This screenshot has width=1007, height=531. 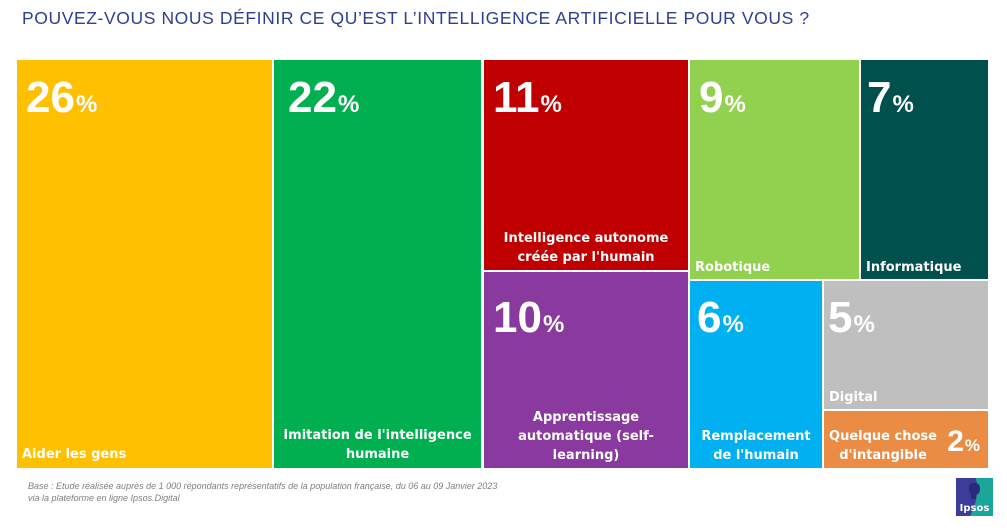 What do you see at coordinates (62, 97) in the screenshot?
I see `tile-value: 26%` at bounding box center [62, 97].